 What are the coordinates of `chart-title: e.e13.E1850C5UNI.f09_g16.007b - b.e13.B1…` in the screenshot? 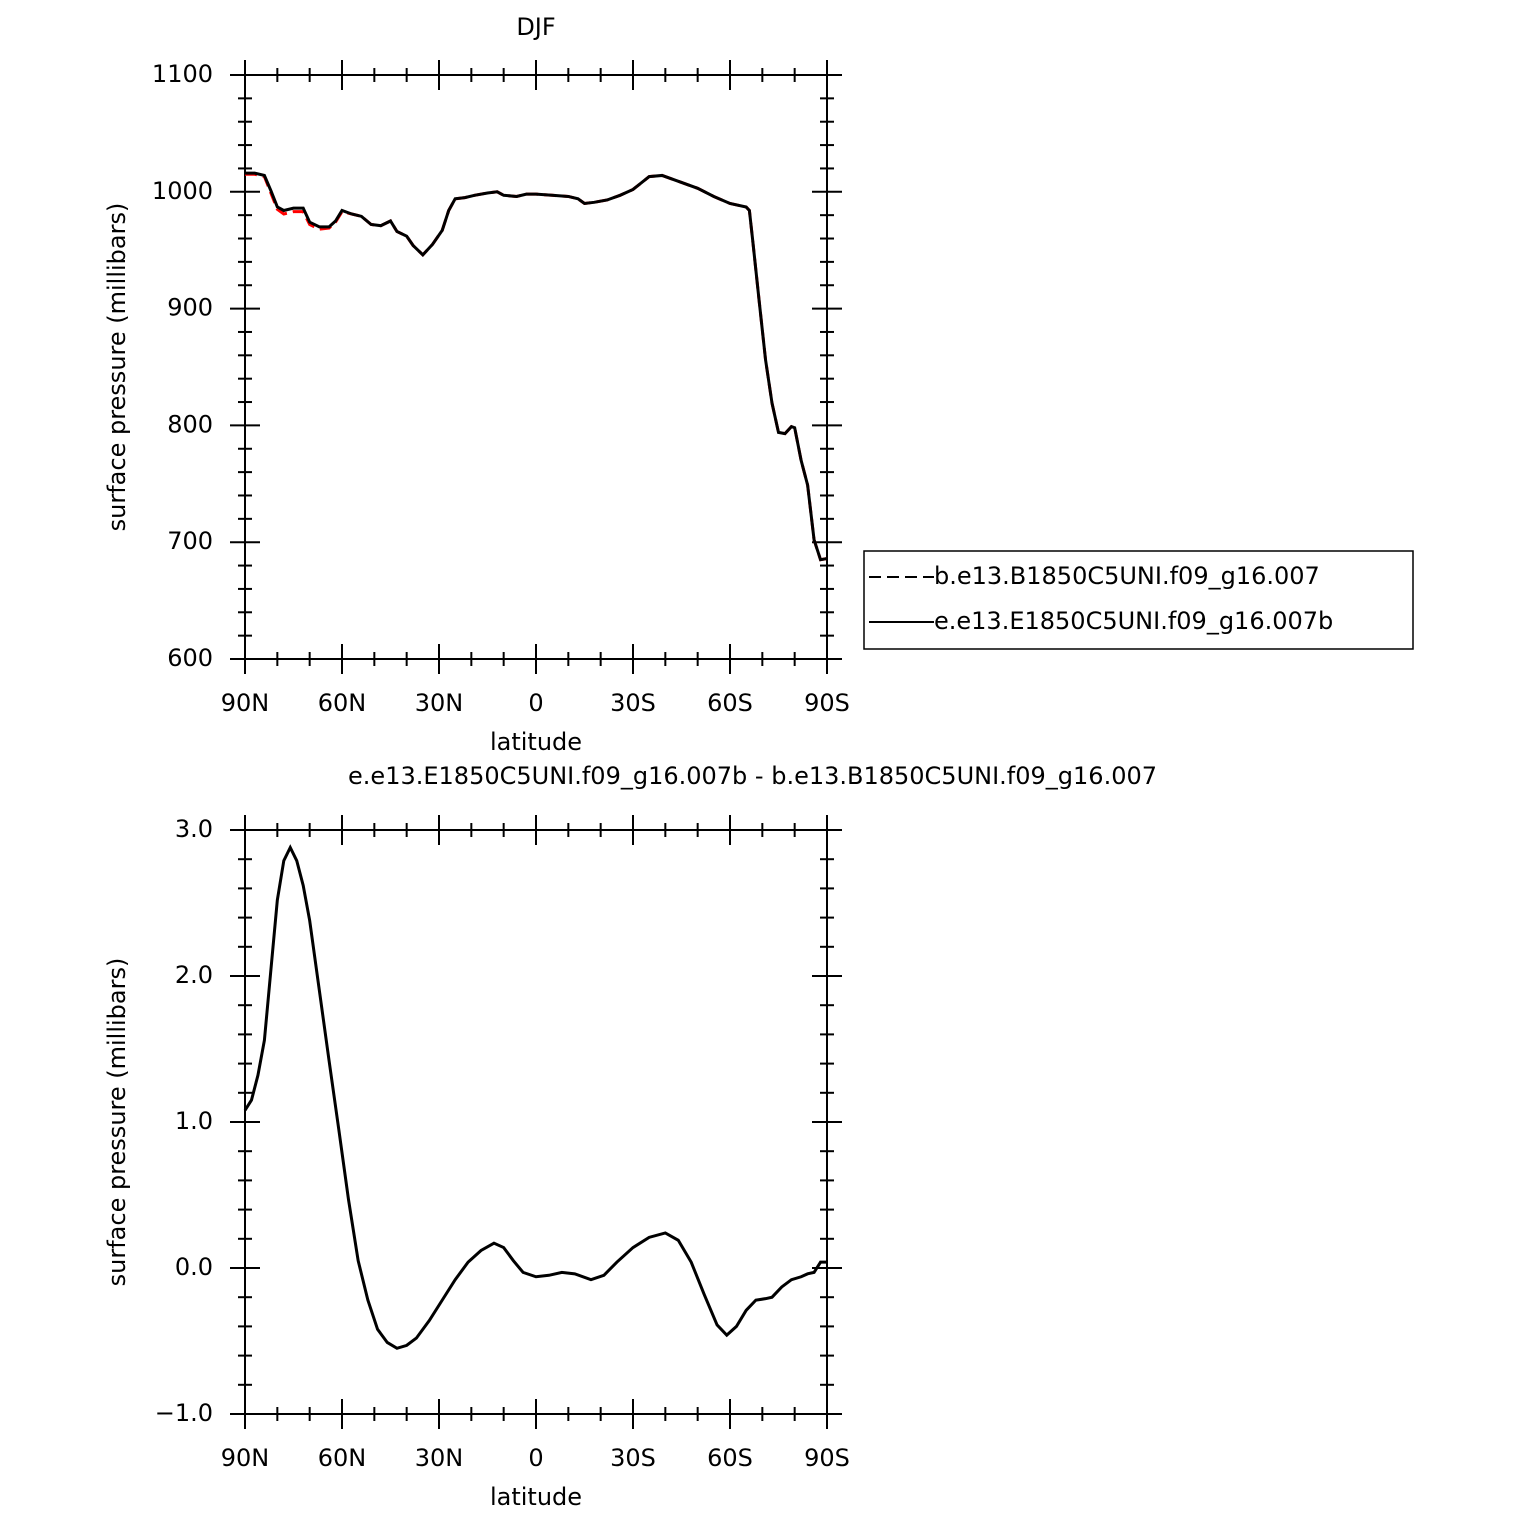 It's located at (752, 776).